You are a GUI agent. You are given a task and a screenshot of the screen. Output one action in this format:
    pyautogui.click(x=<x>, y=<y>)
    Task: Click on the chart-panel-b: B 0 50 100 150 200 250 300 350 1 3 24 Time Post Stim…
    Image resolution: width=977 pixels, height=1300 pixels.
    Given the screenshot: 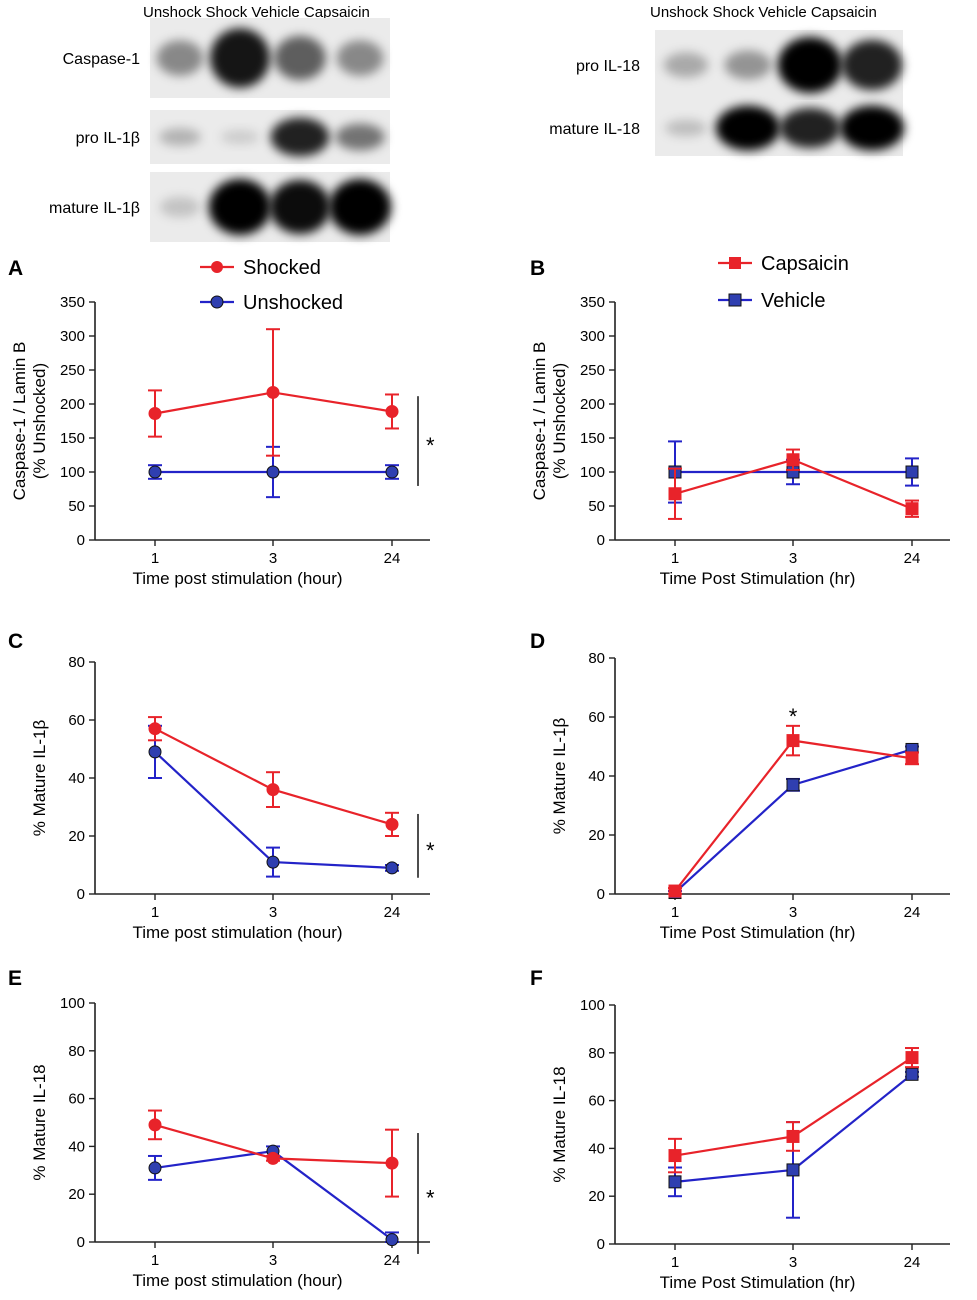 What is the action you would take?
    pyautogui.click(x=740, y=422)
    